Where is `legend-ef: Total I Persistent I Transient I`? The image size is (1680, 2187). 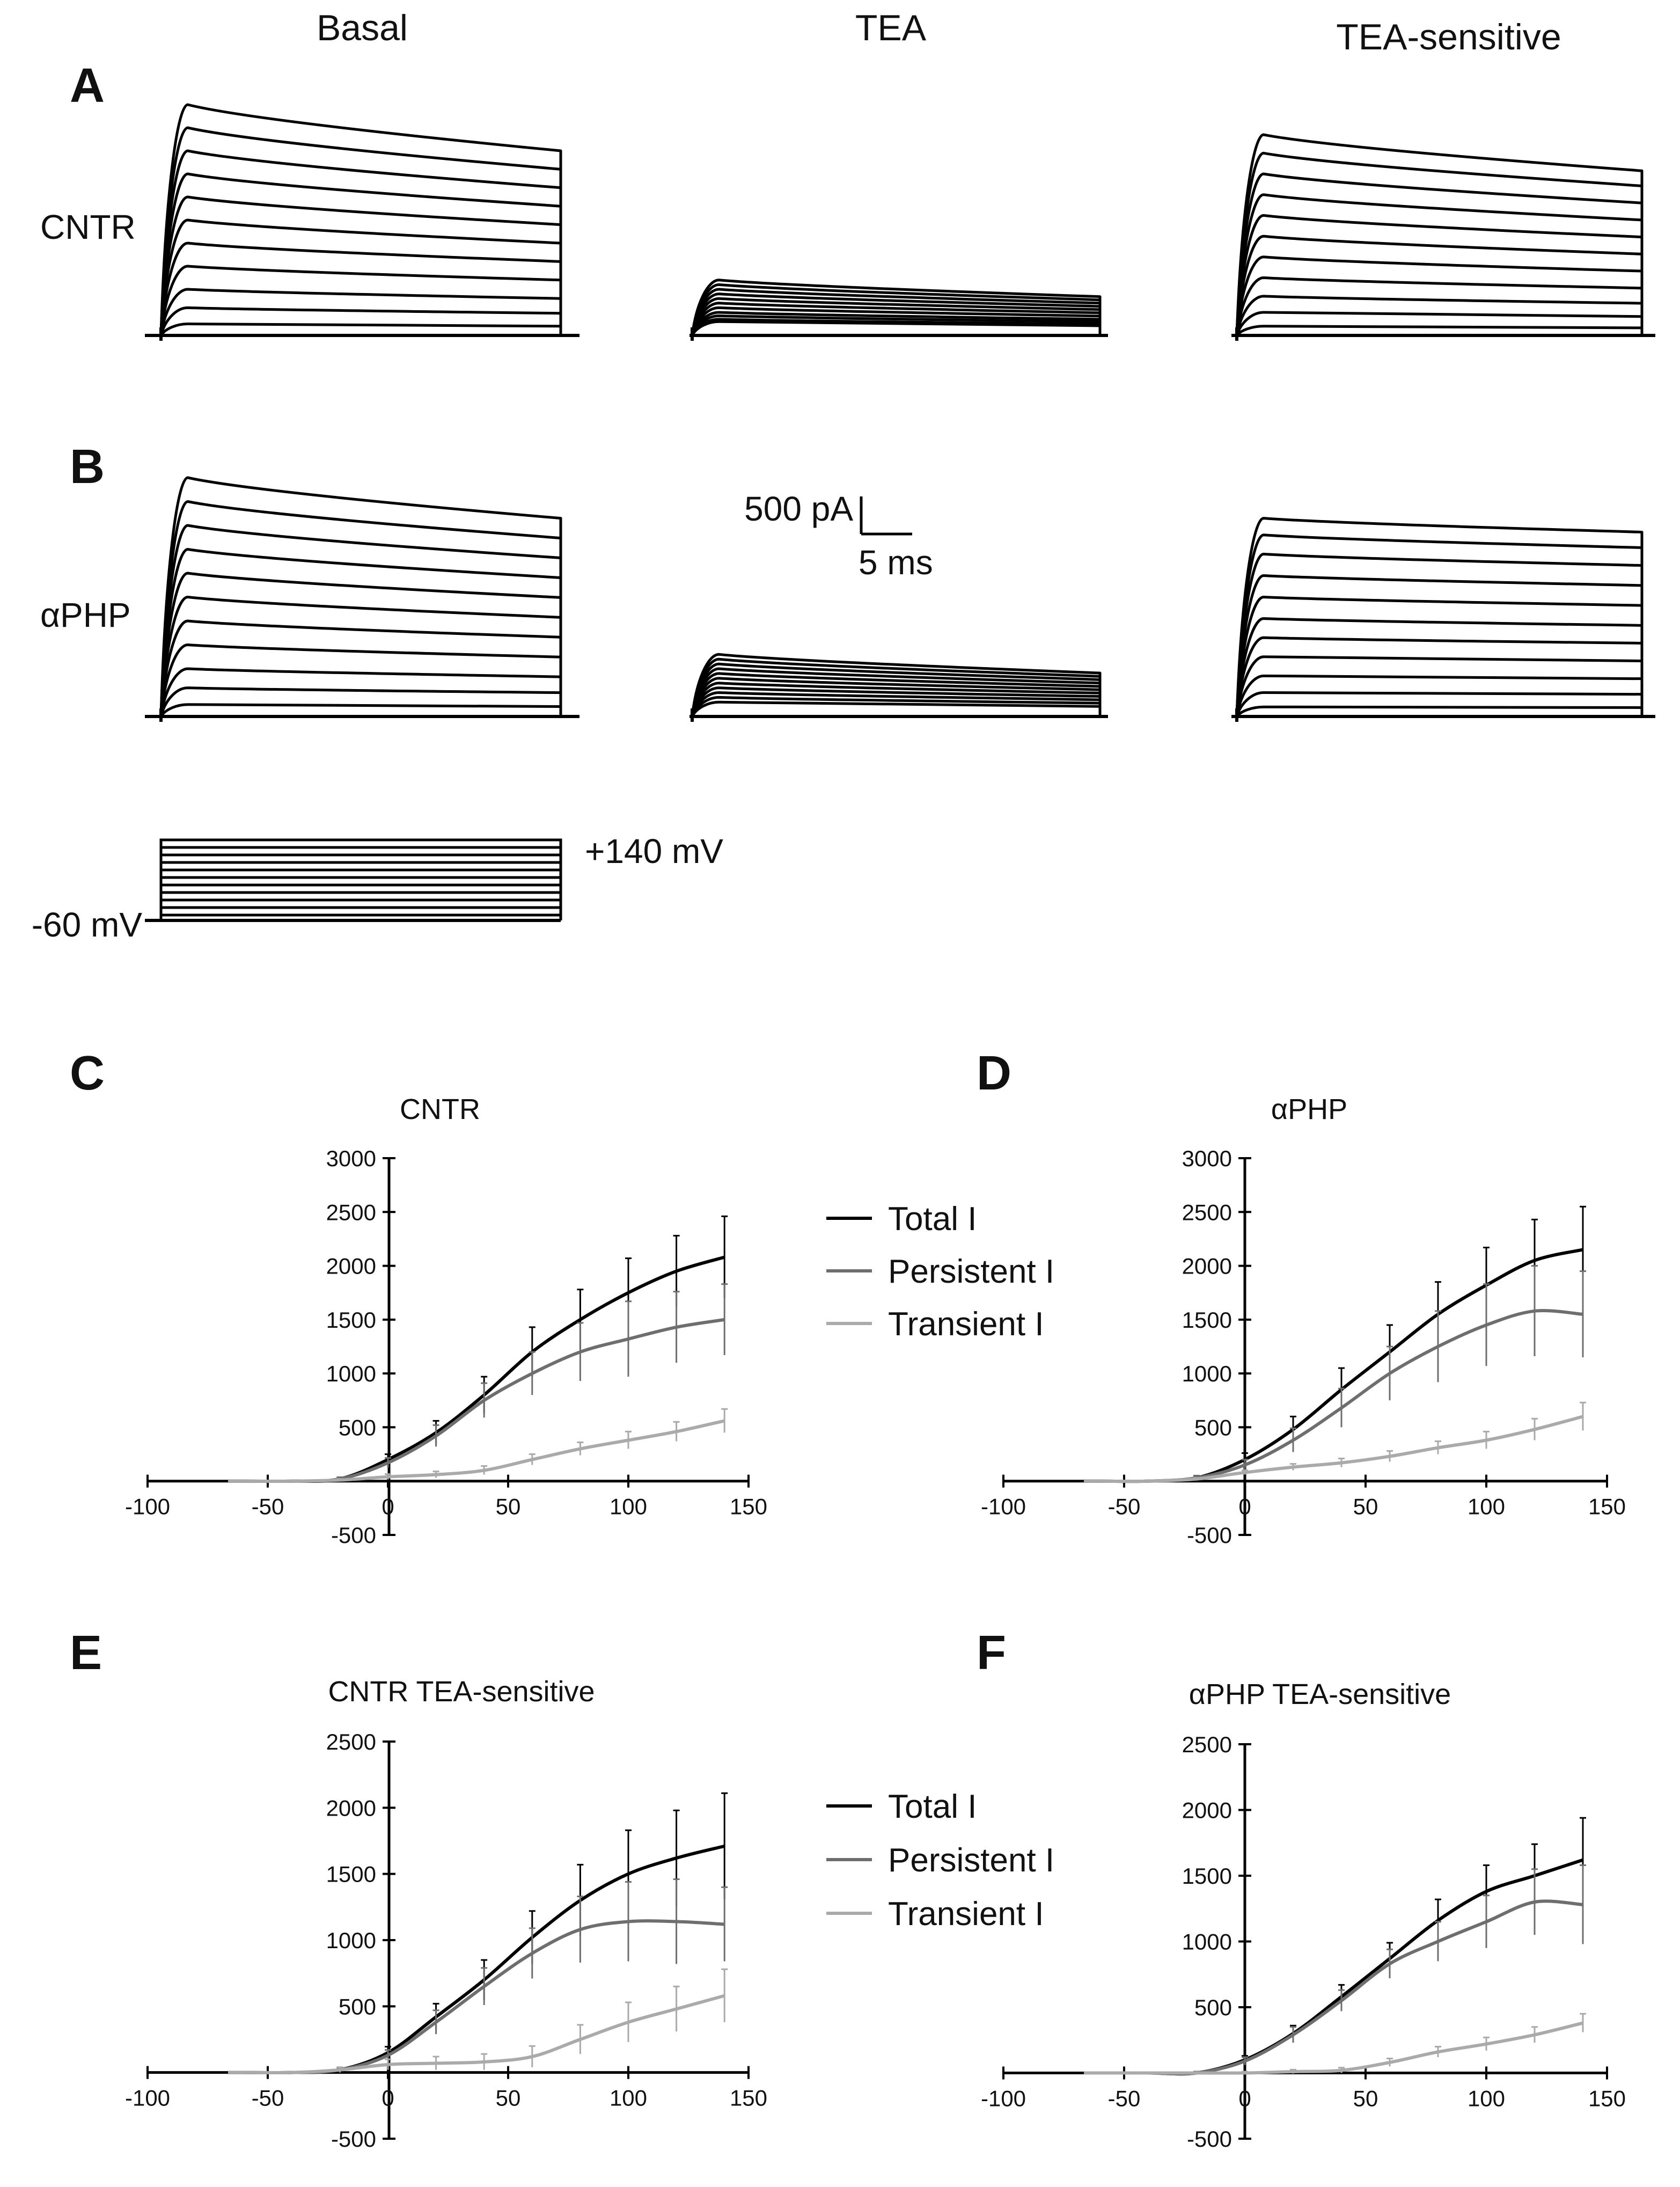
legend-ef: Total I Persistent I Transient I is located at coordinates (940, 1860).